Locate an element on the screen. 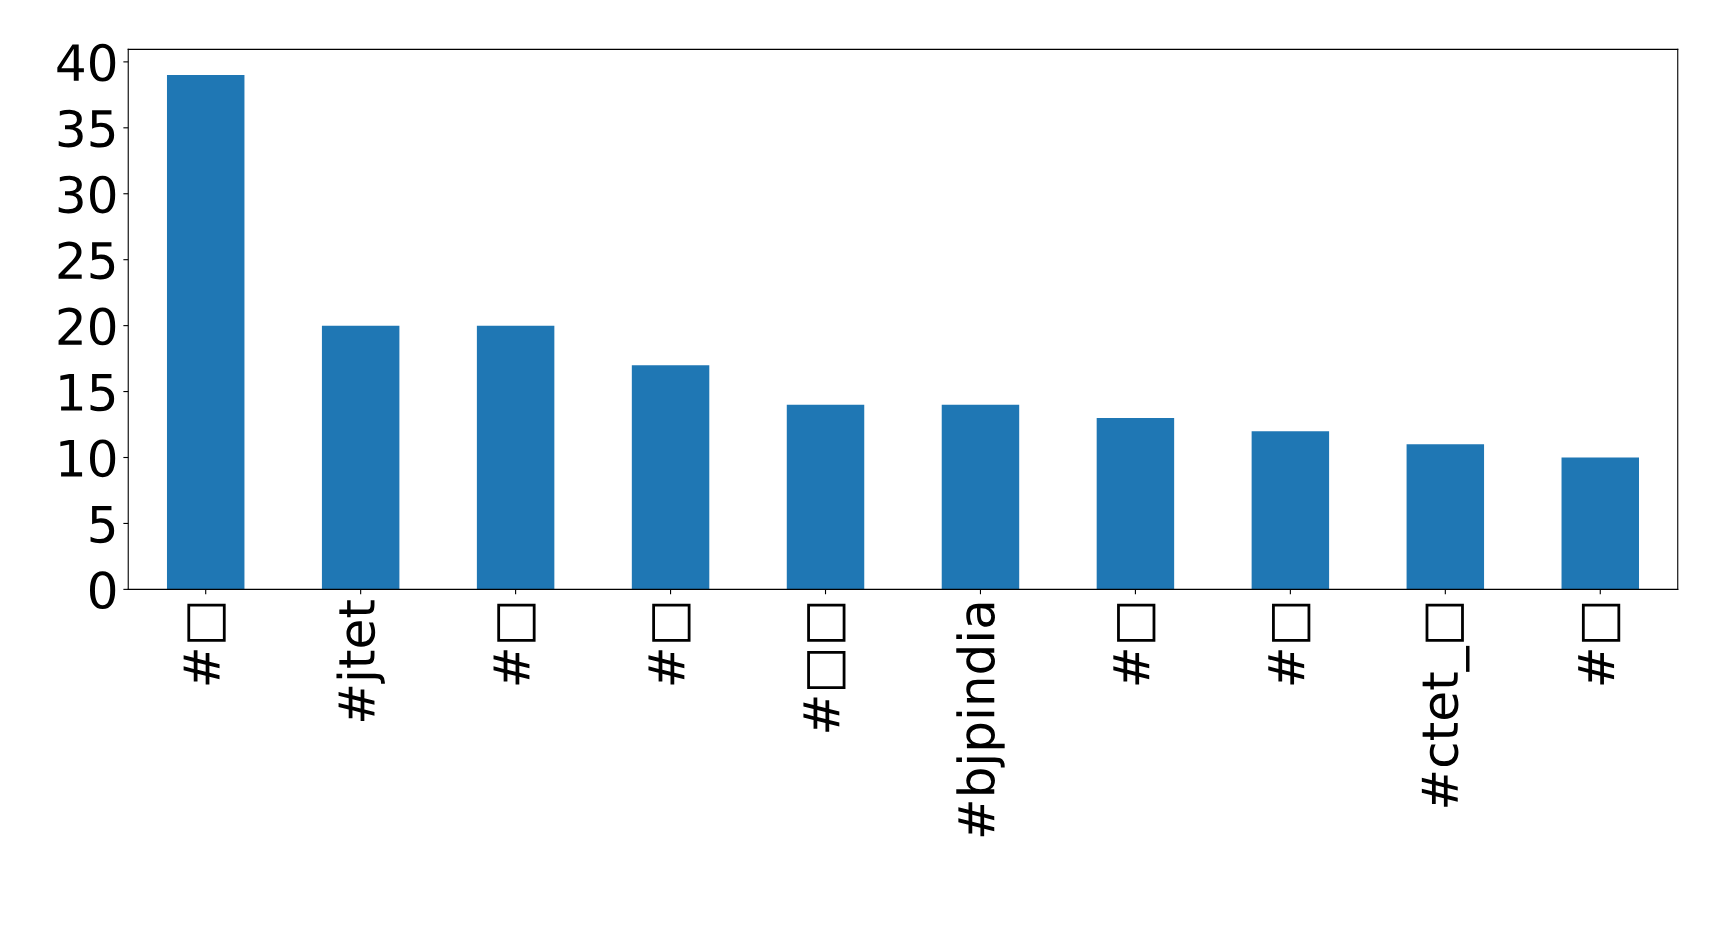  x-tick-label: #bjpindia is located at coordinates (980, 720).